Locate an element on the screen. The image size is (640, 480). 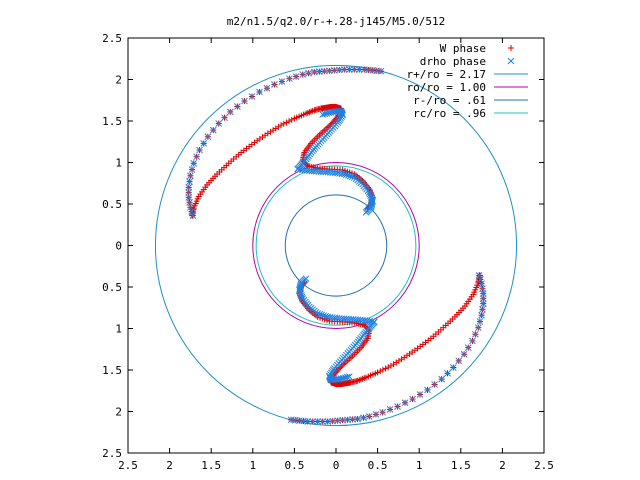
y-tick-label: 2.5 is located at coordinates (112, 453).